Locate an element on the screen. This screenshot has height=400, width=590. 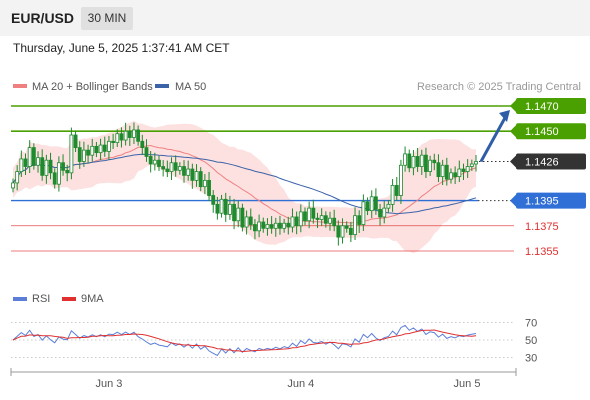
level-label: 1.1470 is located at coordinates (542, 107).